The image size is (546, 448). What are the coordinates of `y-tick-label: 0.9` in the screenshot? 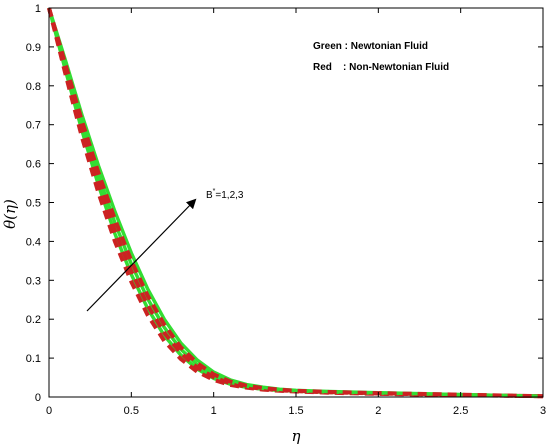 It's located at (33, 48).